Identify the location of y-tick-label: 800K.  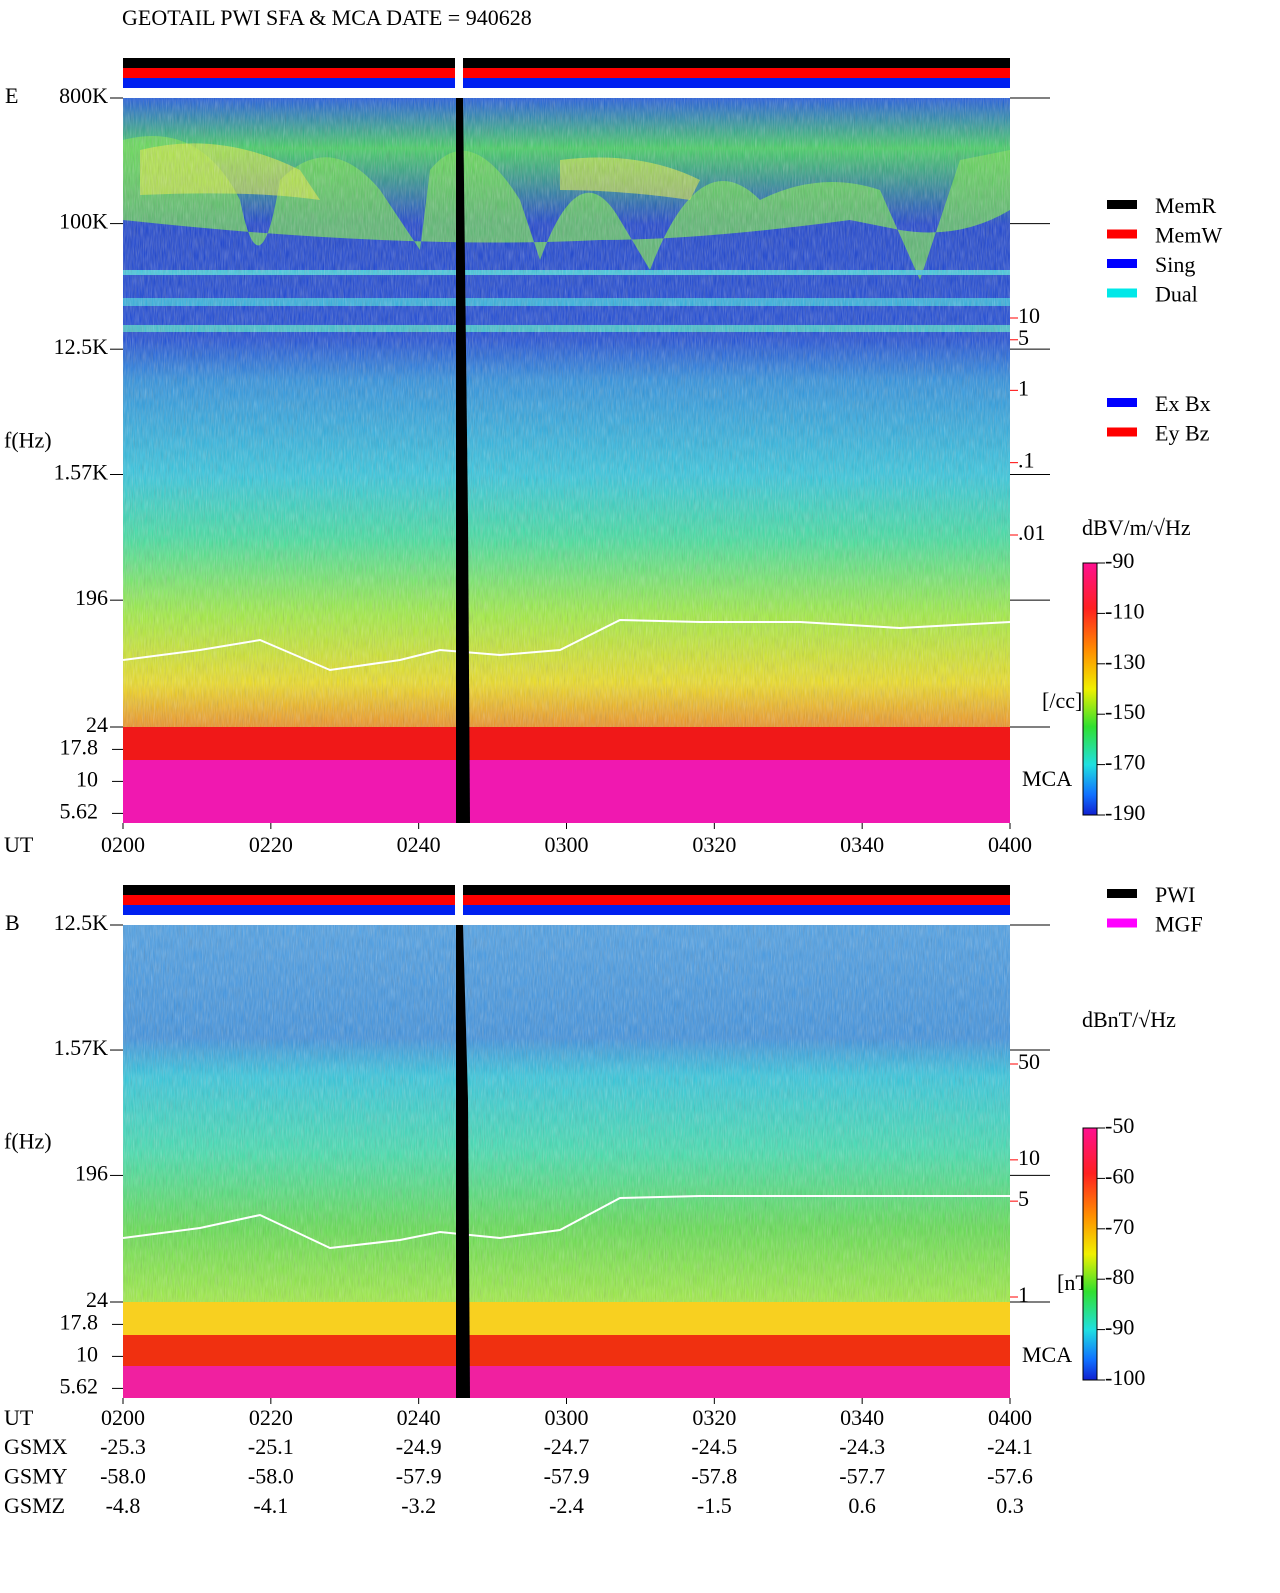
(83, 95).